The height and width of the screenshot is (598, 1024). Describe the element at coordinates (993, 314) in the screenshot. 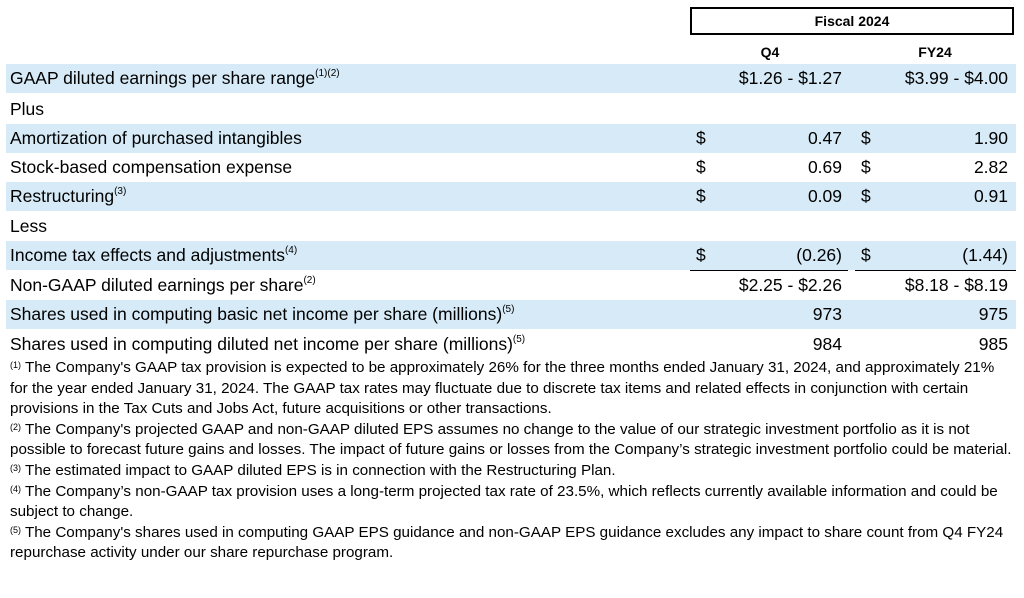

I see `value-fy24: 975` at that location.